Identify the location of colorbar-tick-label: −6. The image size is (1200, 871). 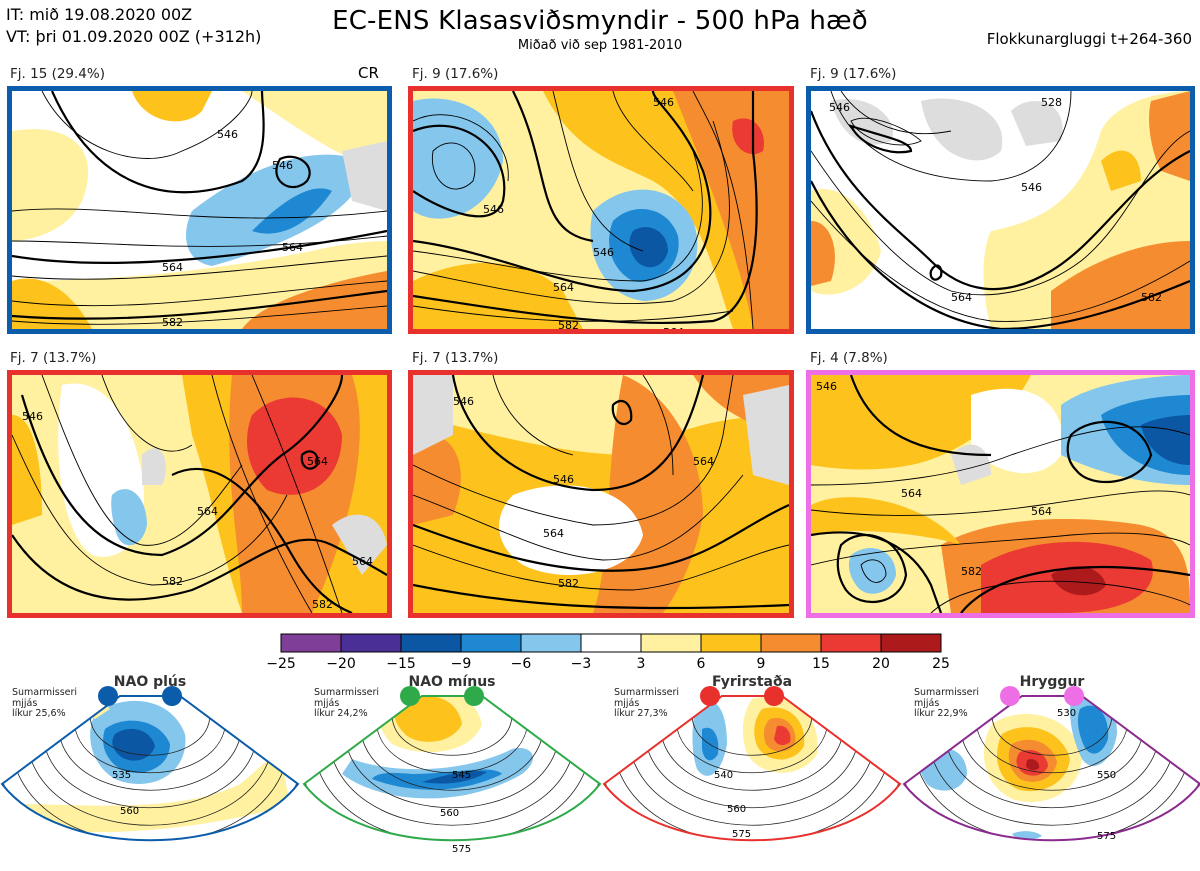
(521, 664).